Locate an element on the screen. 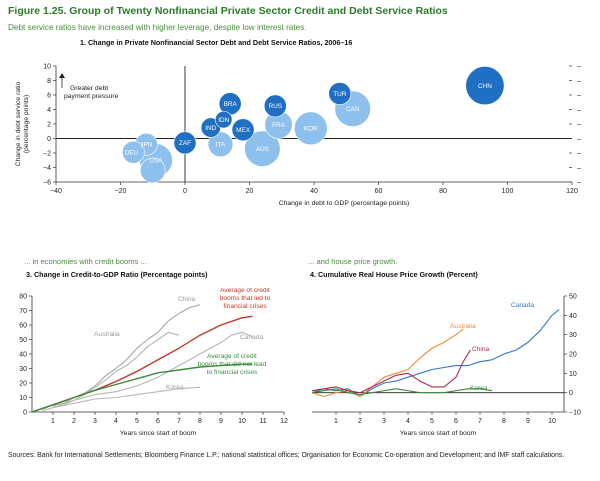 The width and height of the screenshot is (600, 481). x-tick-label: 9 is located at coordinates (528, 421).